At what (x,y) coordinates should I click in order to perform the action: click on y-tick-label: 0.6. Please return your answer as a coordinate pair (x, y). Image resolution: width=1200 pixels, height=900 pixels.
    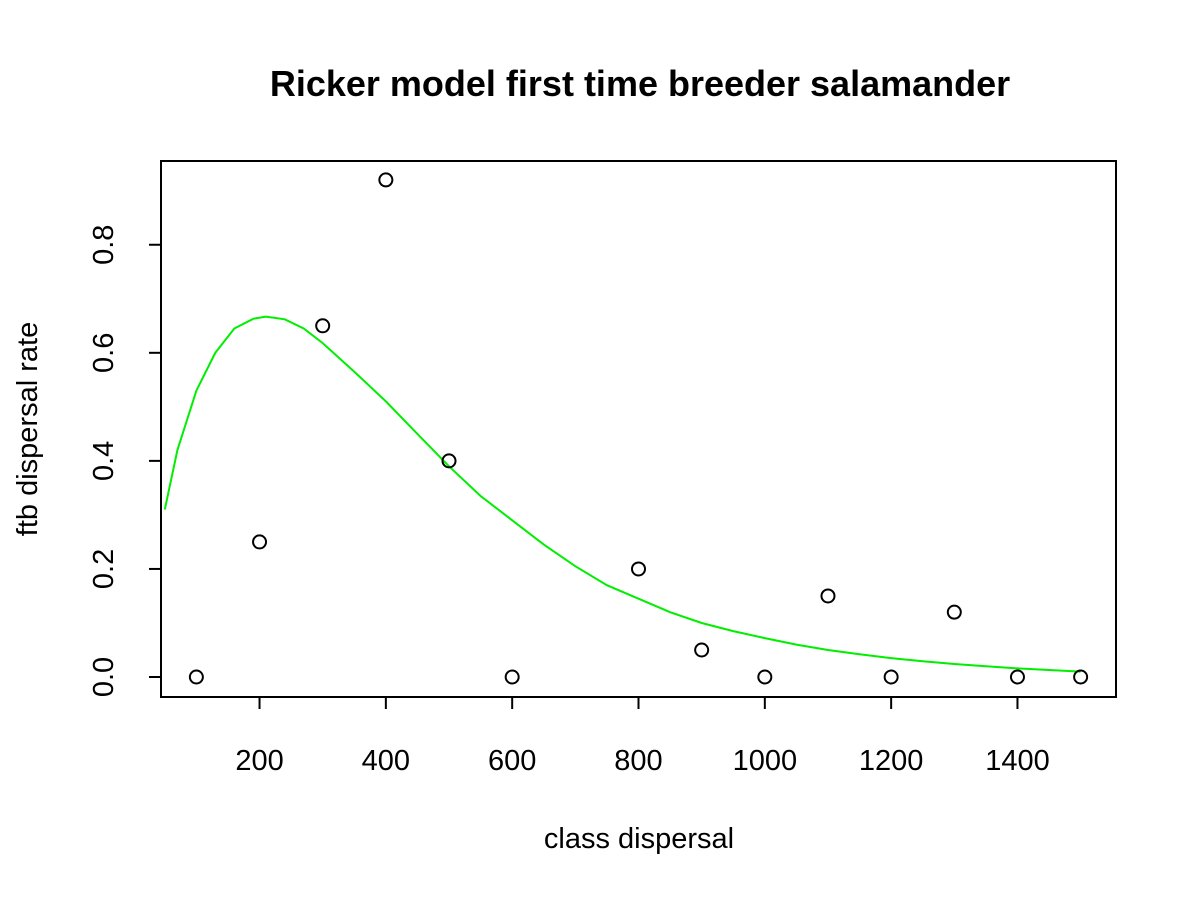
    Looking at the image, I should click on (104, 353).